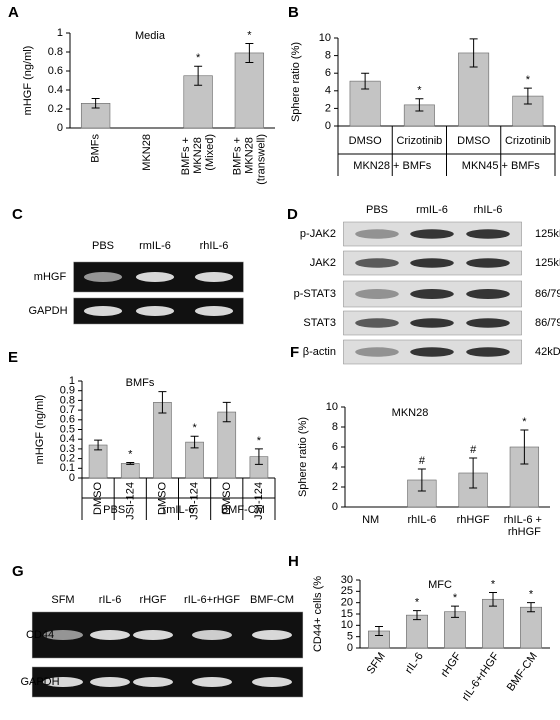  I want to click on lane-label: PBS, so click(103, 246).